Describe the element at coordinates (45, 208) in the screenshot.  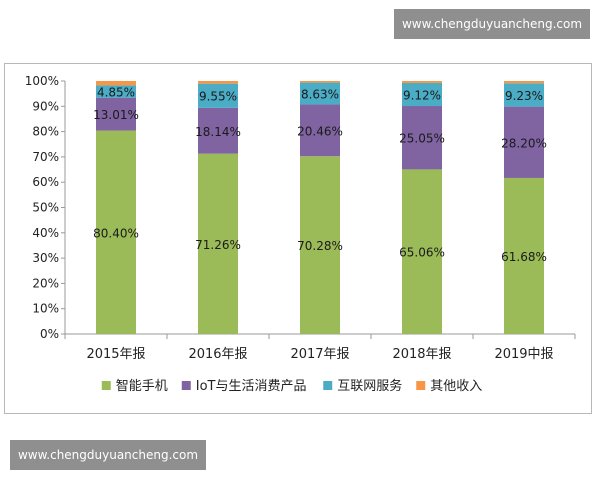
I see `y-tick-label: 50%` at that location.